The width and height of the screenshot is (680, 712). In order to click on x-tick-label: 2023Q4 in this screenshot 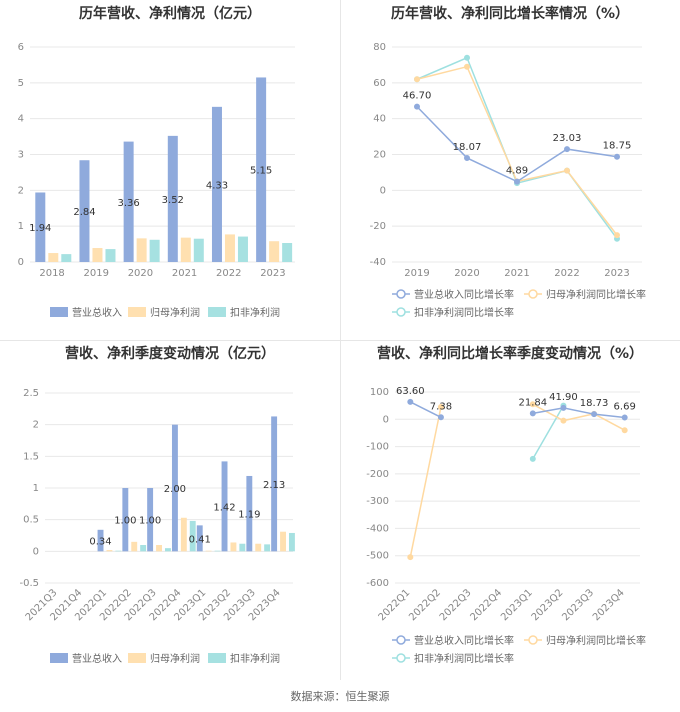, I will do `click(609, 605)`.